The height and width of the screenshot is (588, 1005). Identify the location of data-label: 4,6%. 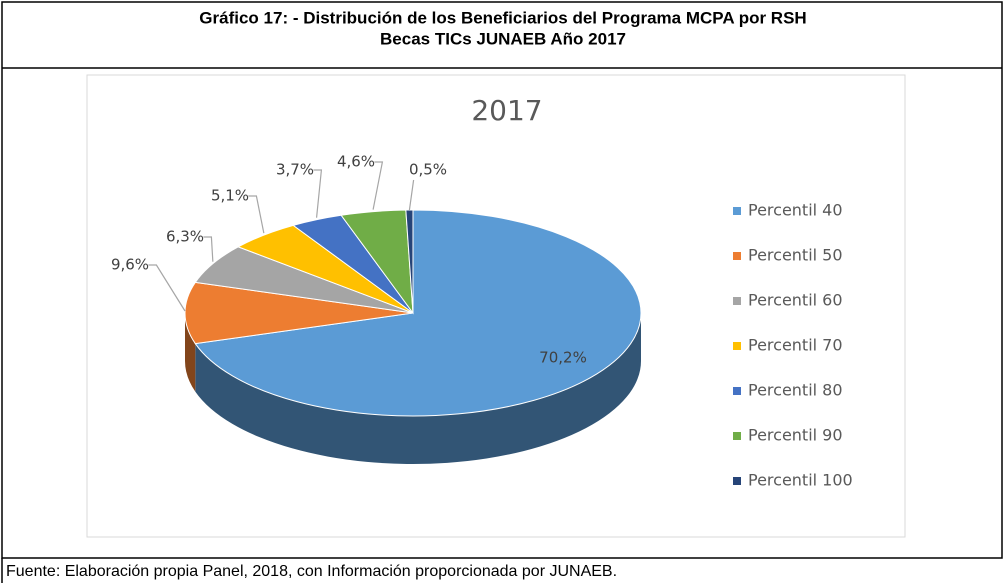
(356, 162).